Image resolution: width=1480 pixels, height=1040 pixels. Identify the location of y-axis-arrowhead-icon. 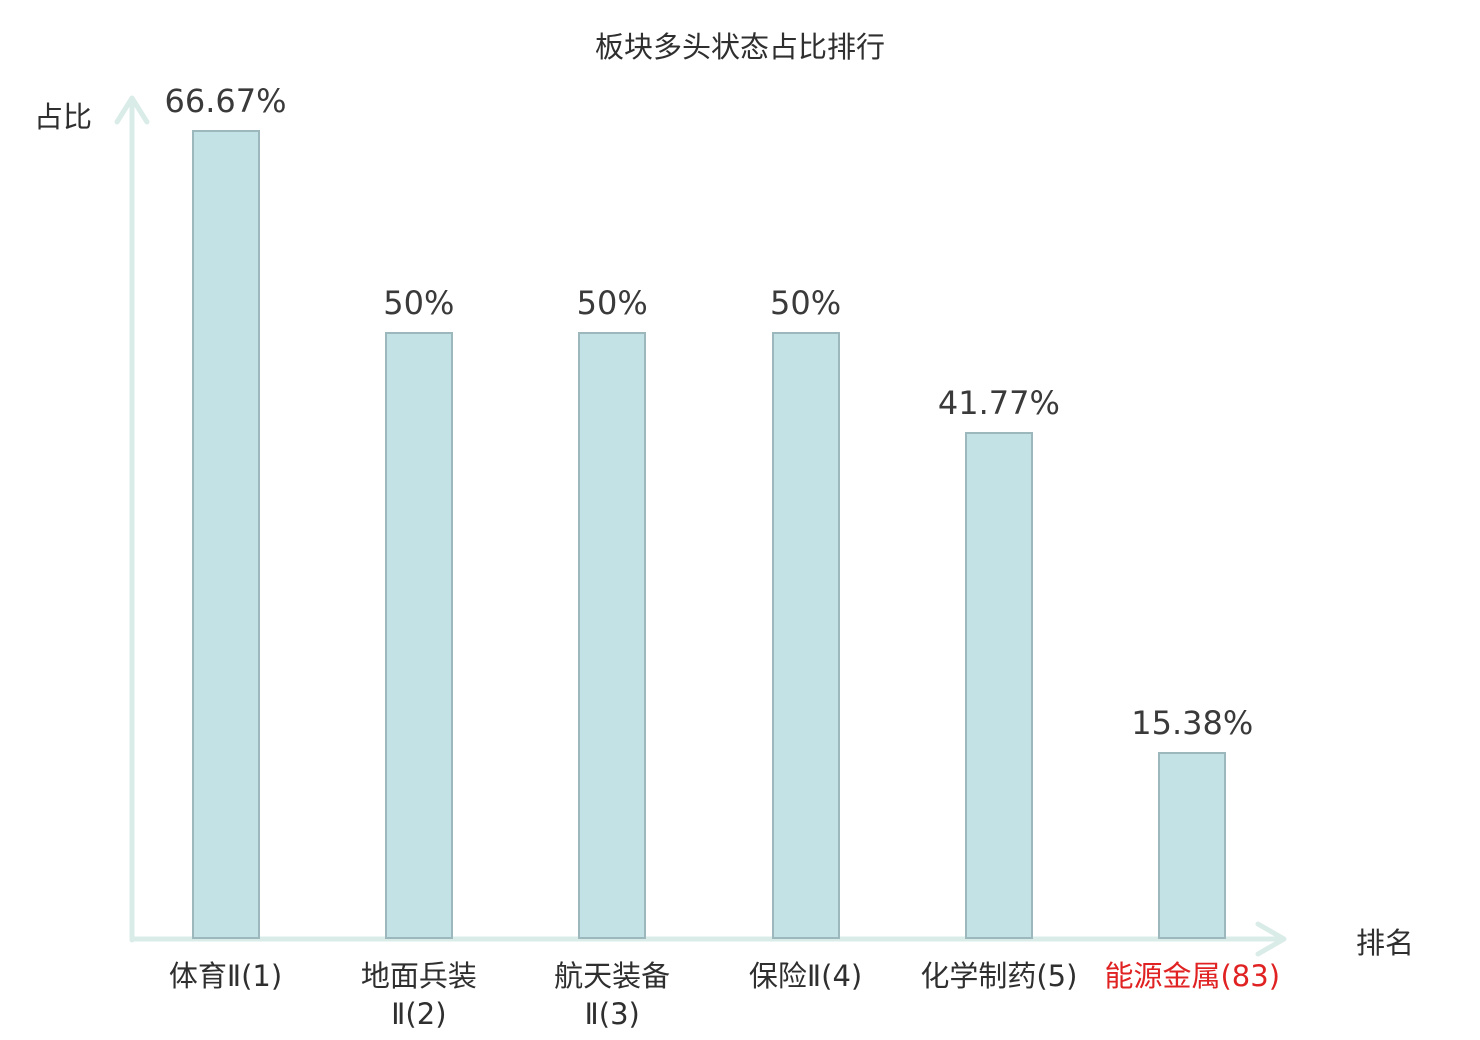
(132, 110).